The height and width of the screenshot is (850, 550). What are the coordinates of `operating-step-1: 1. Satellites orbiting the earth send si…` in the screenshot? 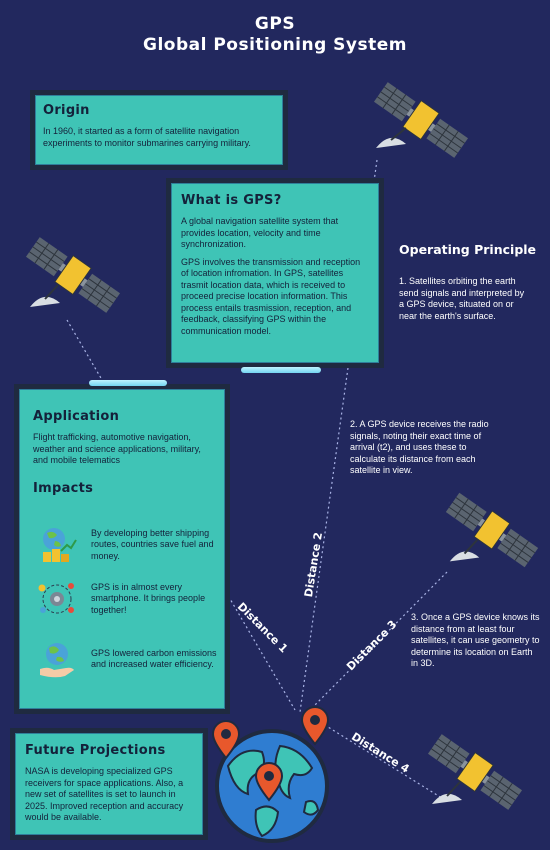 It's located at (462, 298).